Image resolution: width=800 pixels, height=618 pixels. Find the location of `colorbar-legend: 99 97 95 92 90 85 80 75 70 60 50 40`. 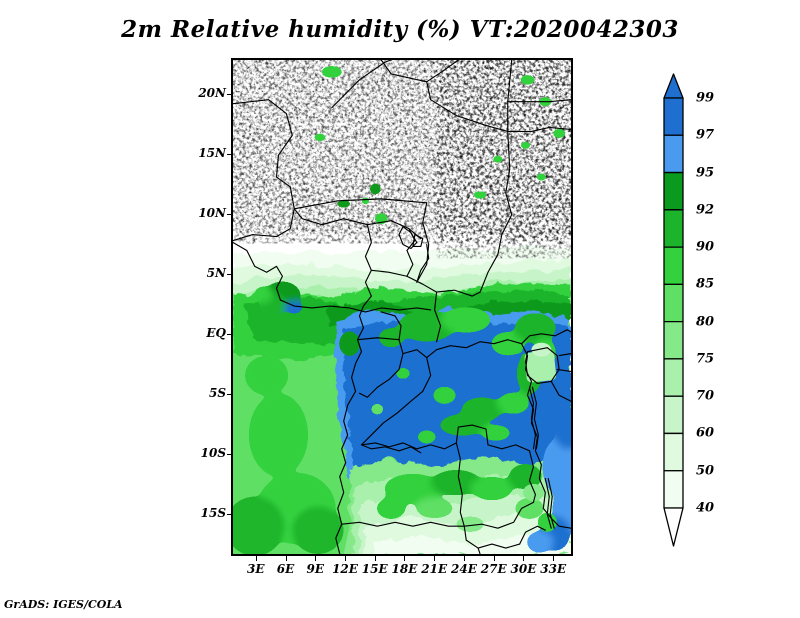

colorbar-legend: 99 97 95 92 90 85 80 75 70 60 50 40 is located at coordinates (720, 310).